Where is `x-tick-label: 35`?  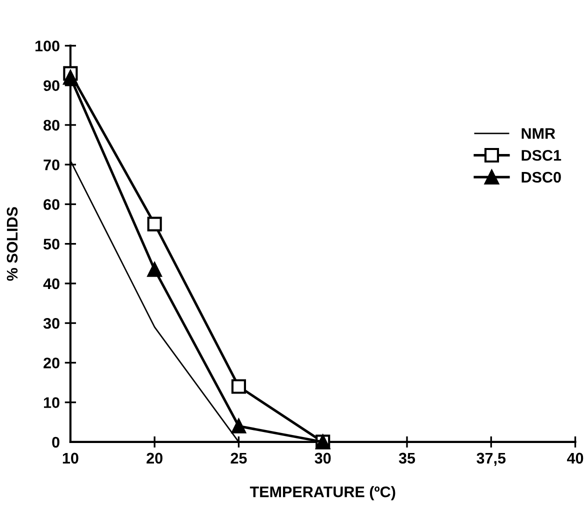
x-tick-label: 35 is located at coordinates (407, 458).